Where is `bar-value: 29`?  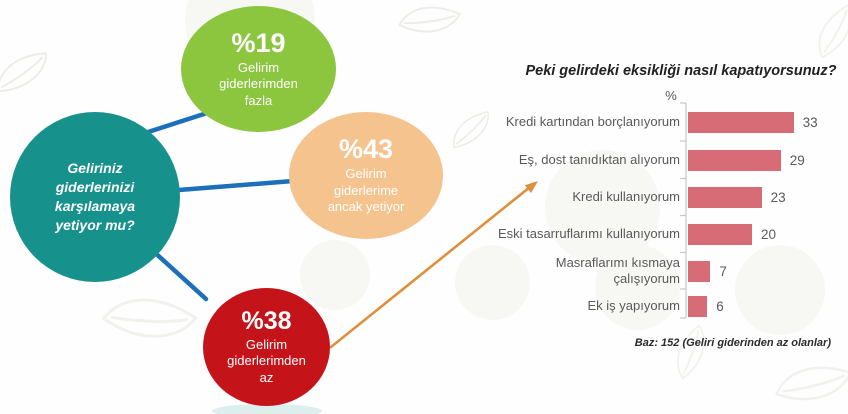
bar-value: 29 is located at coordinates (797, 160).